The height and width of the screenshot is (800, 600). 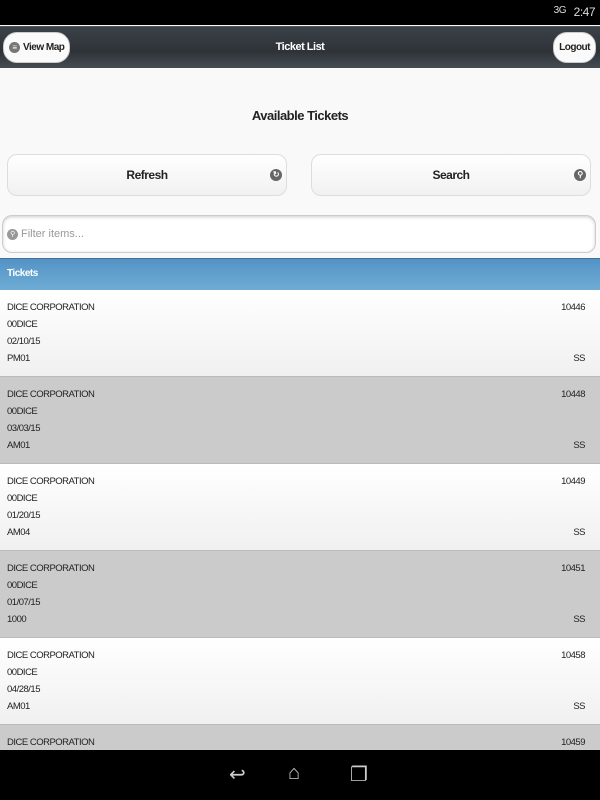 What do you see at coordinates (18, 358) in the screenshot?
I see `zone: PM01` at bounding box center [18, 358].